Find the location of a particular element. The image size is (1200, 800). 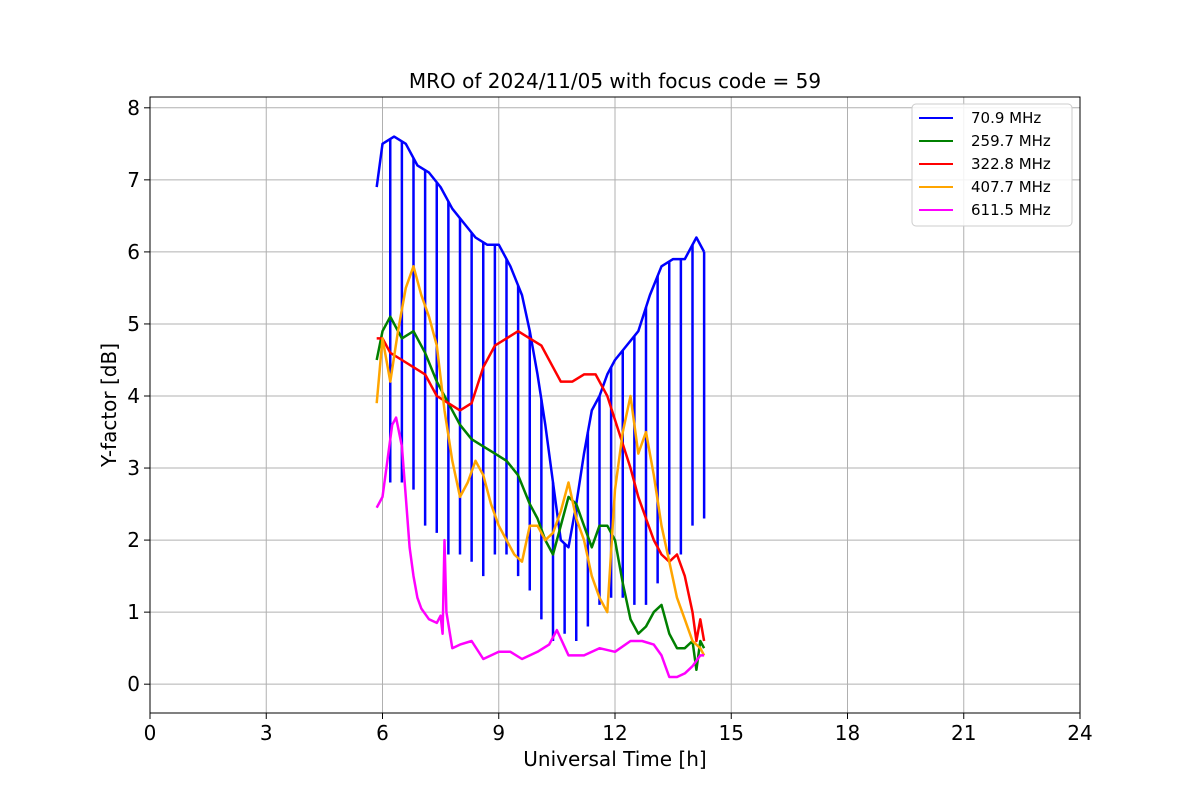

x-axis: 0 3 6 9 12 15 18 21 24 is located at coordinates (618, 729).